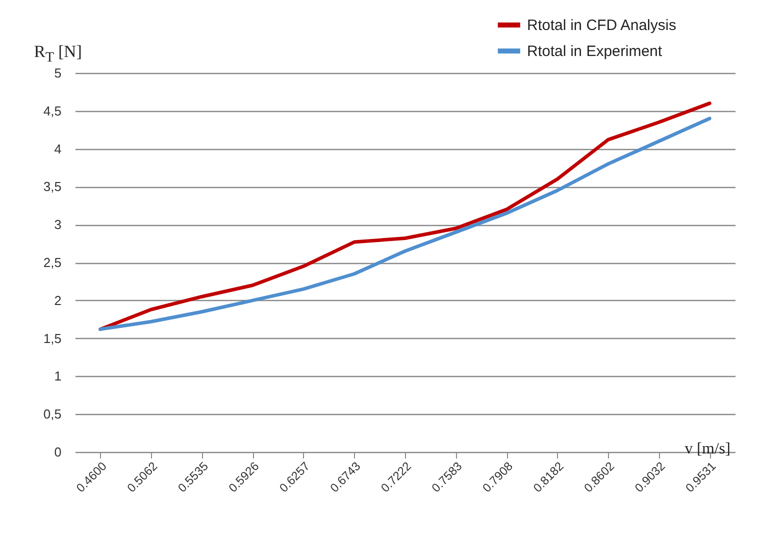 The width and height of the screenshot is (773, 543). What do you see at coordinates (58, 148) in the screenshot?
I see `y-tick-label: 4` at bounding box center [58, 148].